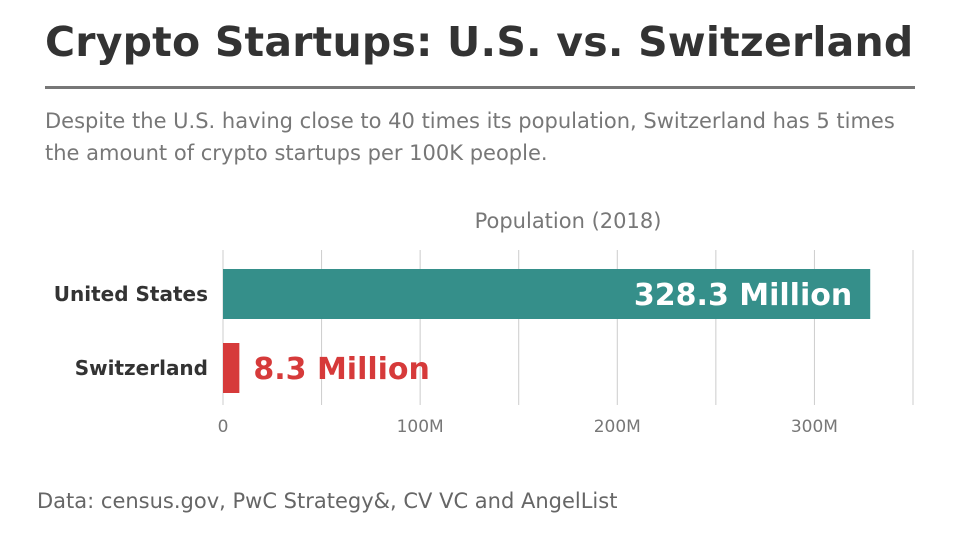  Describe the element at coordinates (341, 369) in the screenshot. I see `value-label: 8.3 Million` at that location.